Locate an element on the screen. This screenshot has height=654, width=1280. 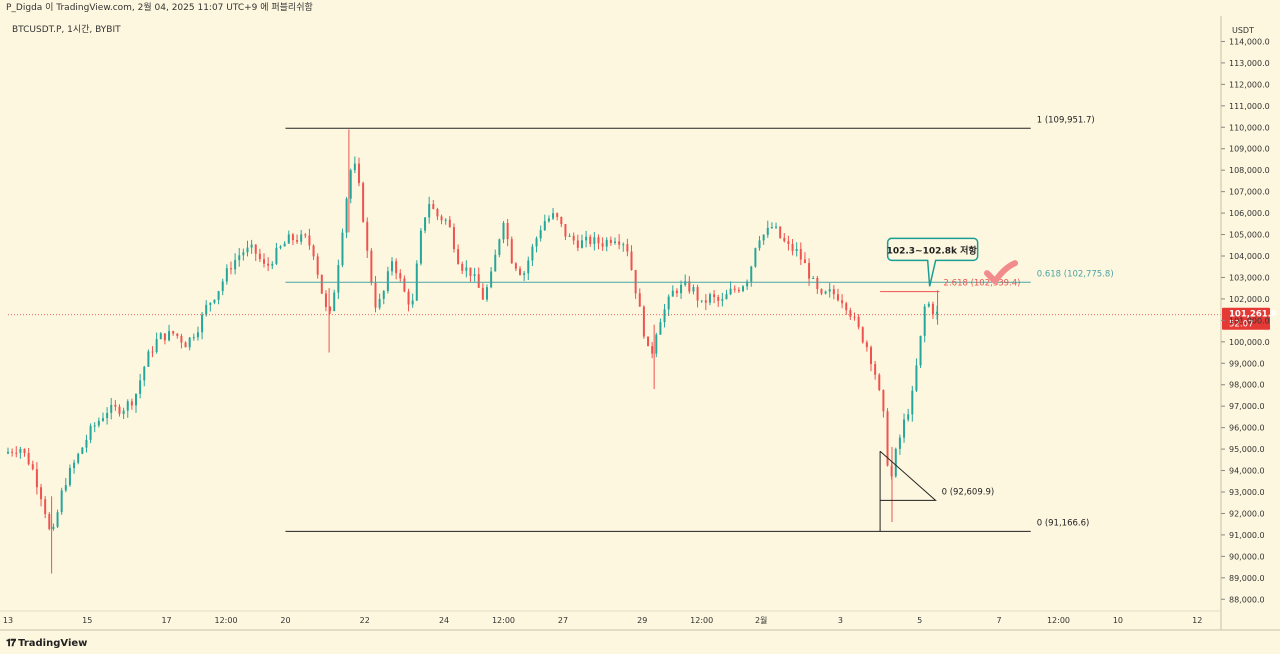
x-tick-label: 29 is located at coordinates (642, 620).